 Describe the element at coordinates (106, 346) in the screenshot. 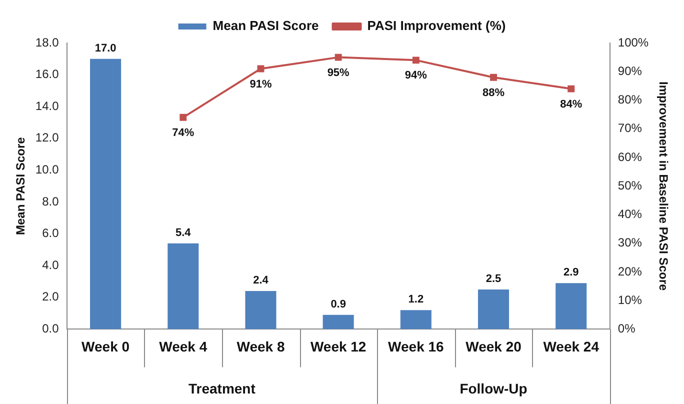

I see `x-tick-label: Week 0` at that location.